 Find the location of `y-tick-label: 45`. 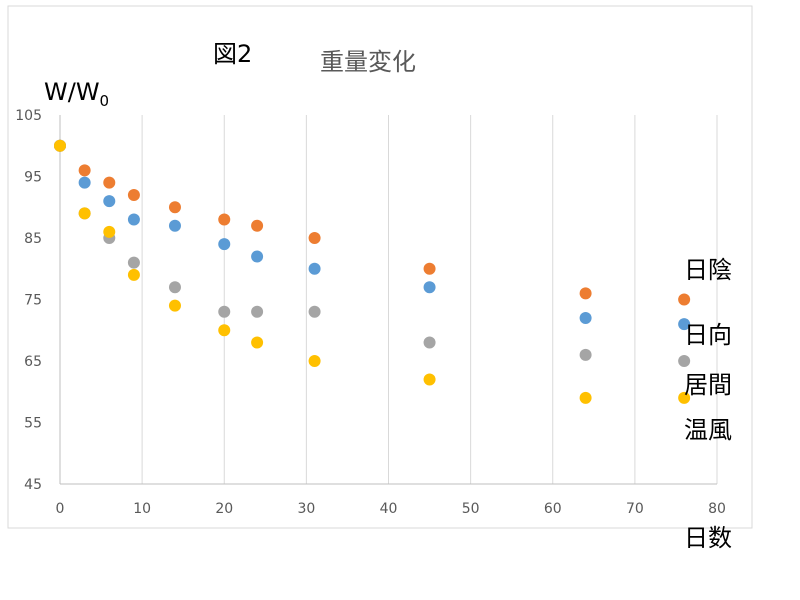

y-tick-label: 45 is located at coordinates (33, 485).